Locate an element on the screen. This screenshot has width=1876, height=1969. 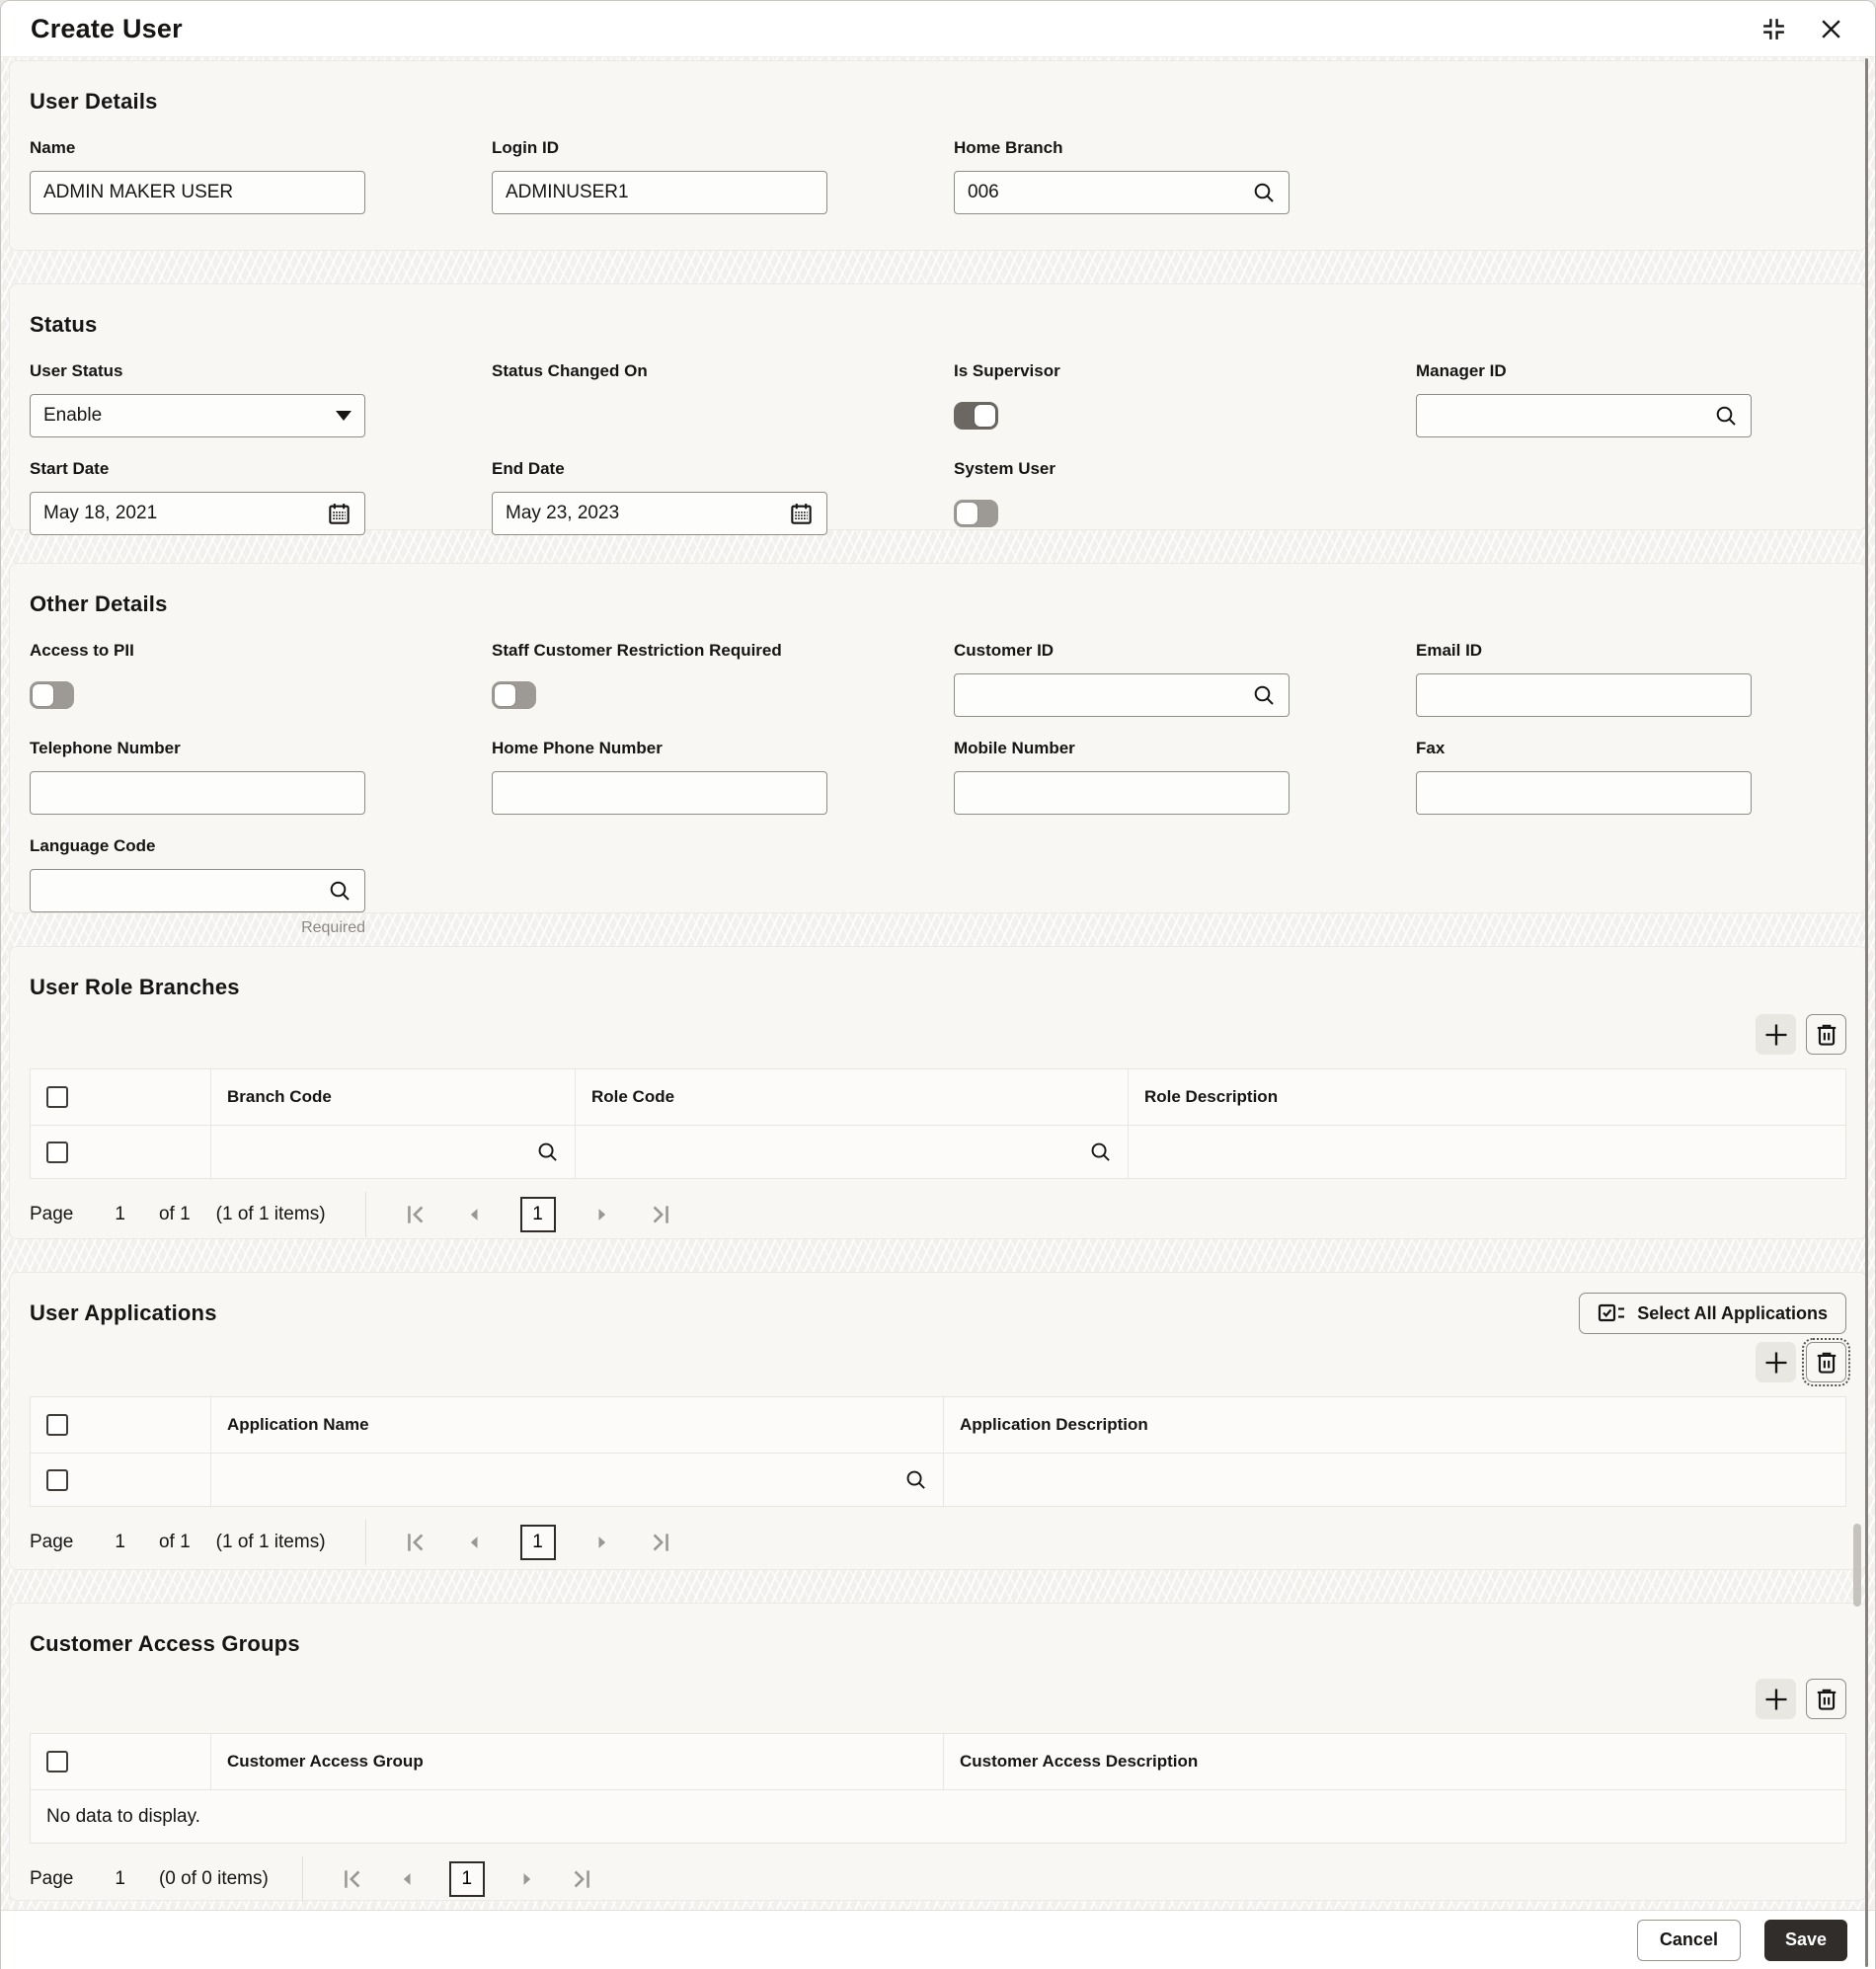
toggle-knob is located at coordinates (967, 513).